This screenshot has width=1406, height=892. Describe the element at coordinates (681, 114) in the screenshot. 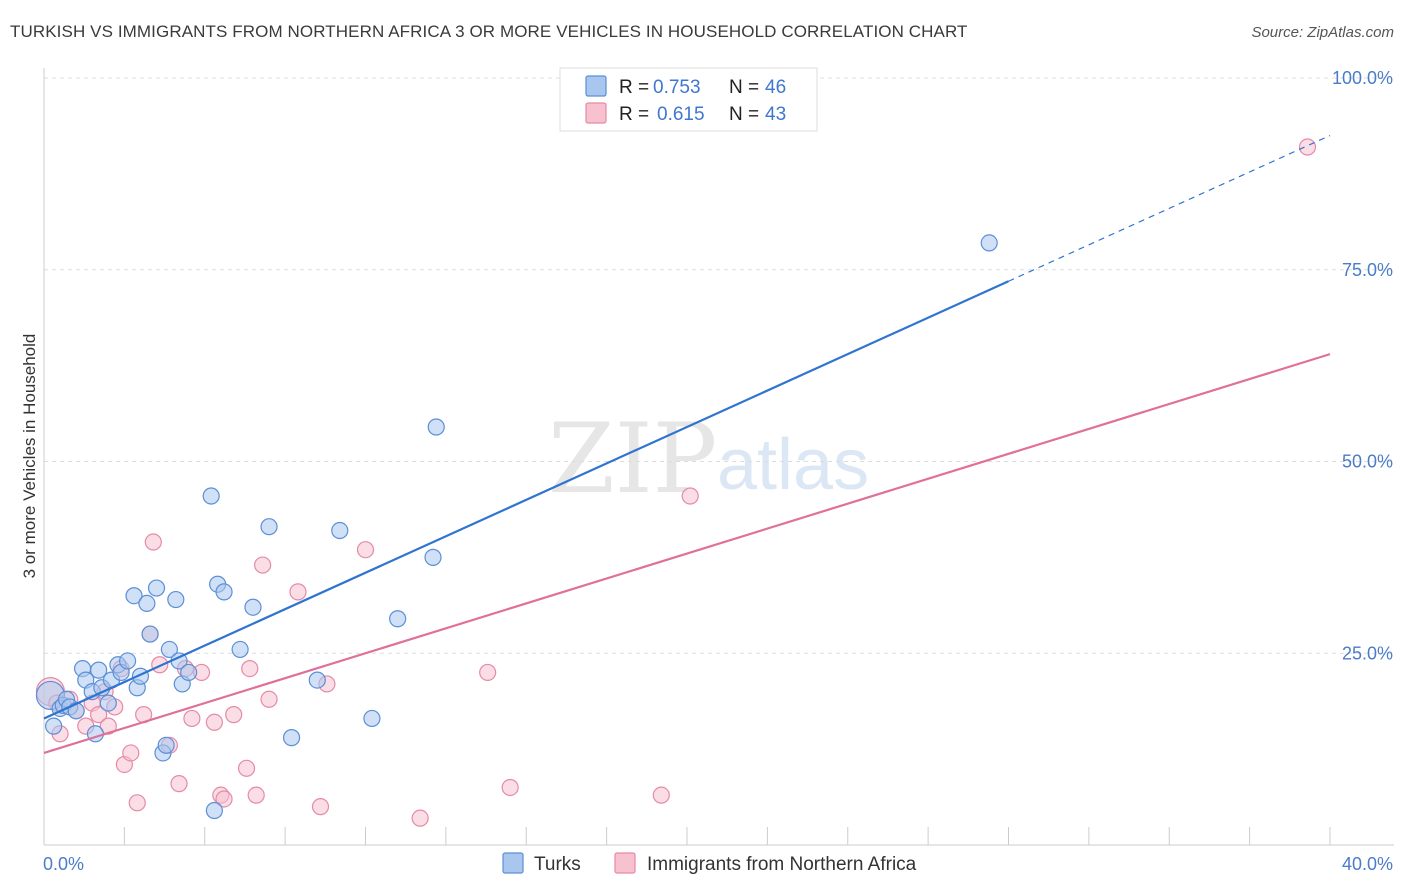

I see `legend-r-value-nafrica: 0.615` at that location.